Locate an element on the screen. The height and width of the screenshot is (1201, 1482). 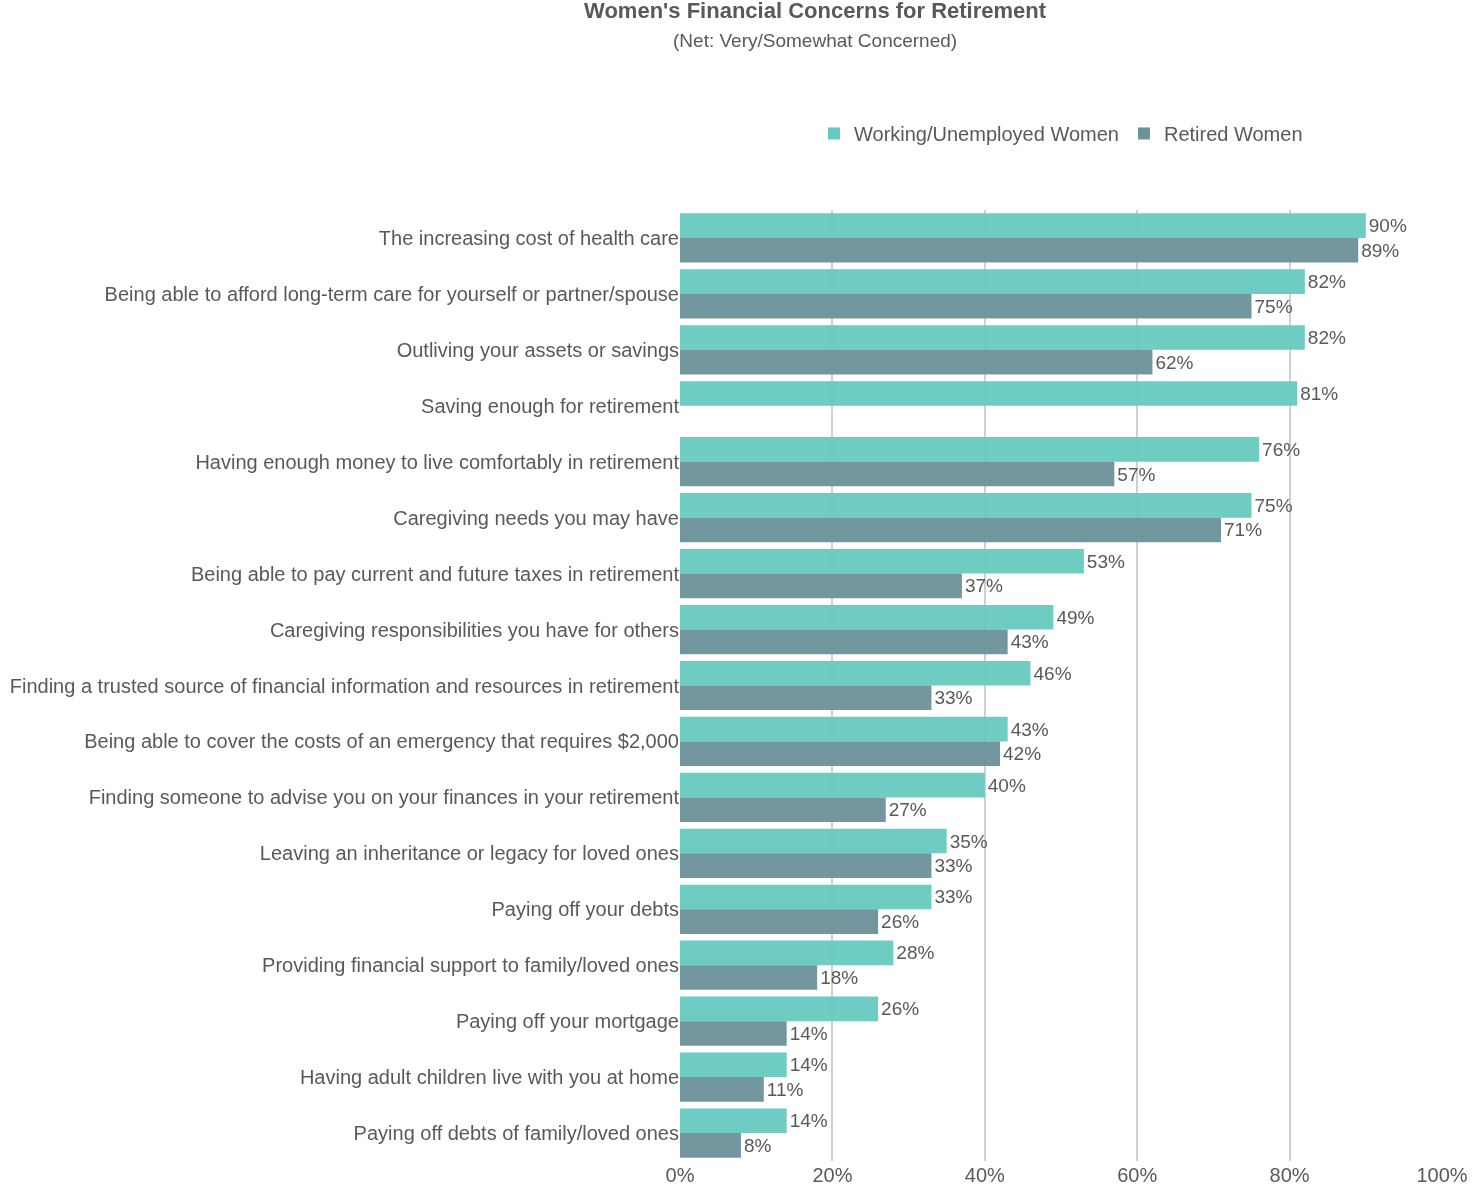
data-label: 27% is located at coordinates (907, 810).